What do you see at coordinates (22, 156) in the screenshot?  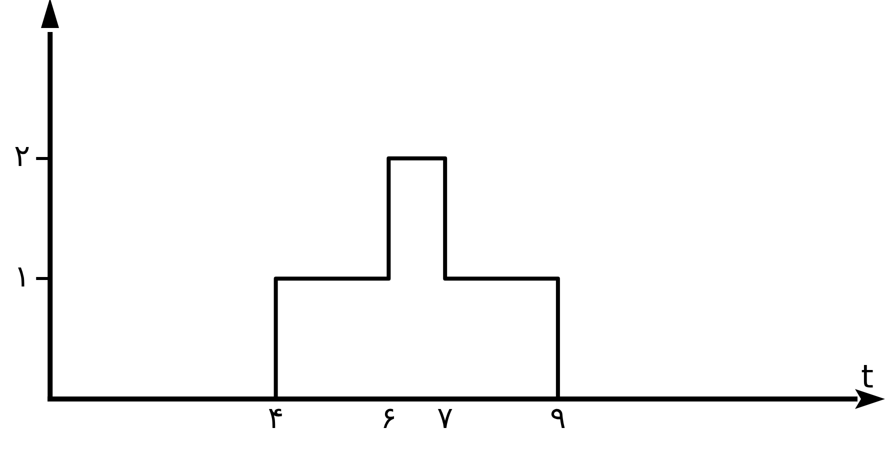 I see `y-tick-label: ۲` at bounding box center [22, 156].